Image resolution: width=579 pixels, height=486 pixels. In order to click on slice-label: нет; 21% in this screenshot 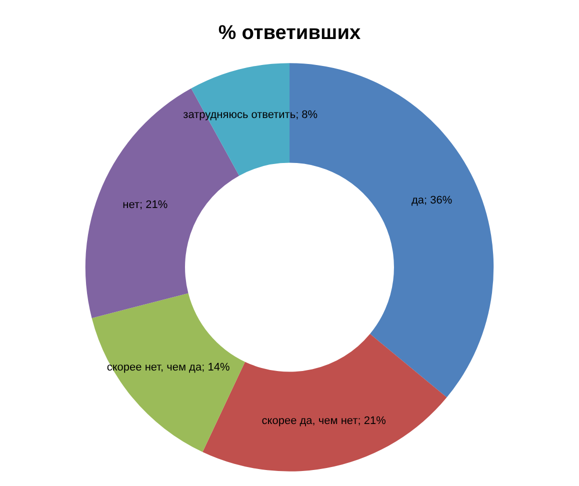, I will do `click(145, 204)`.